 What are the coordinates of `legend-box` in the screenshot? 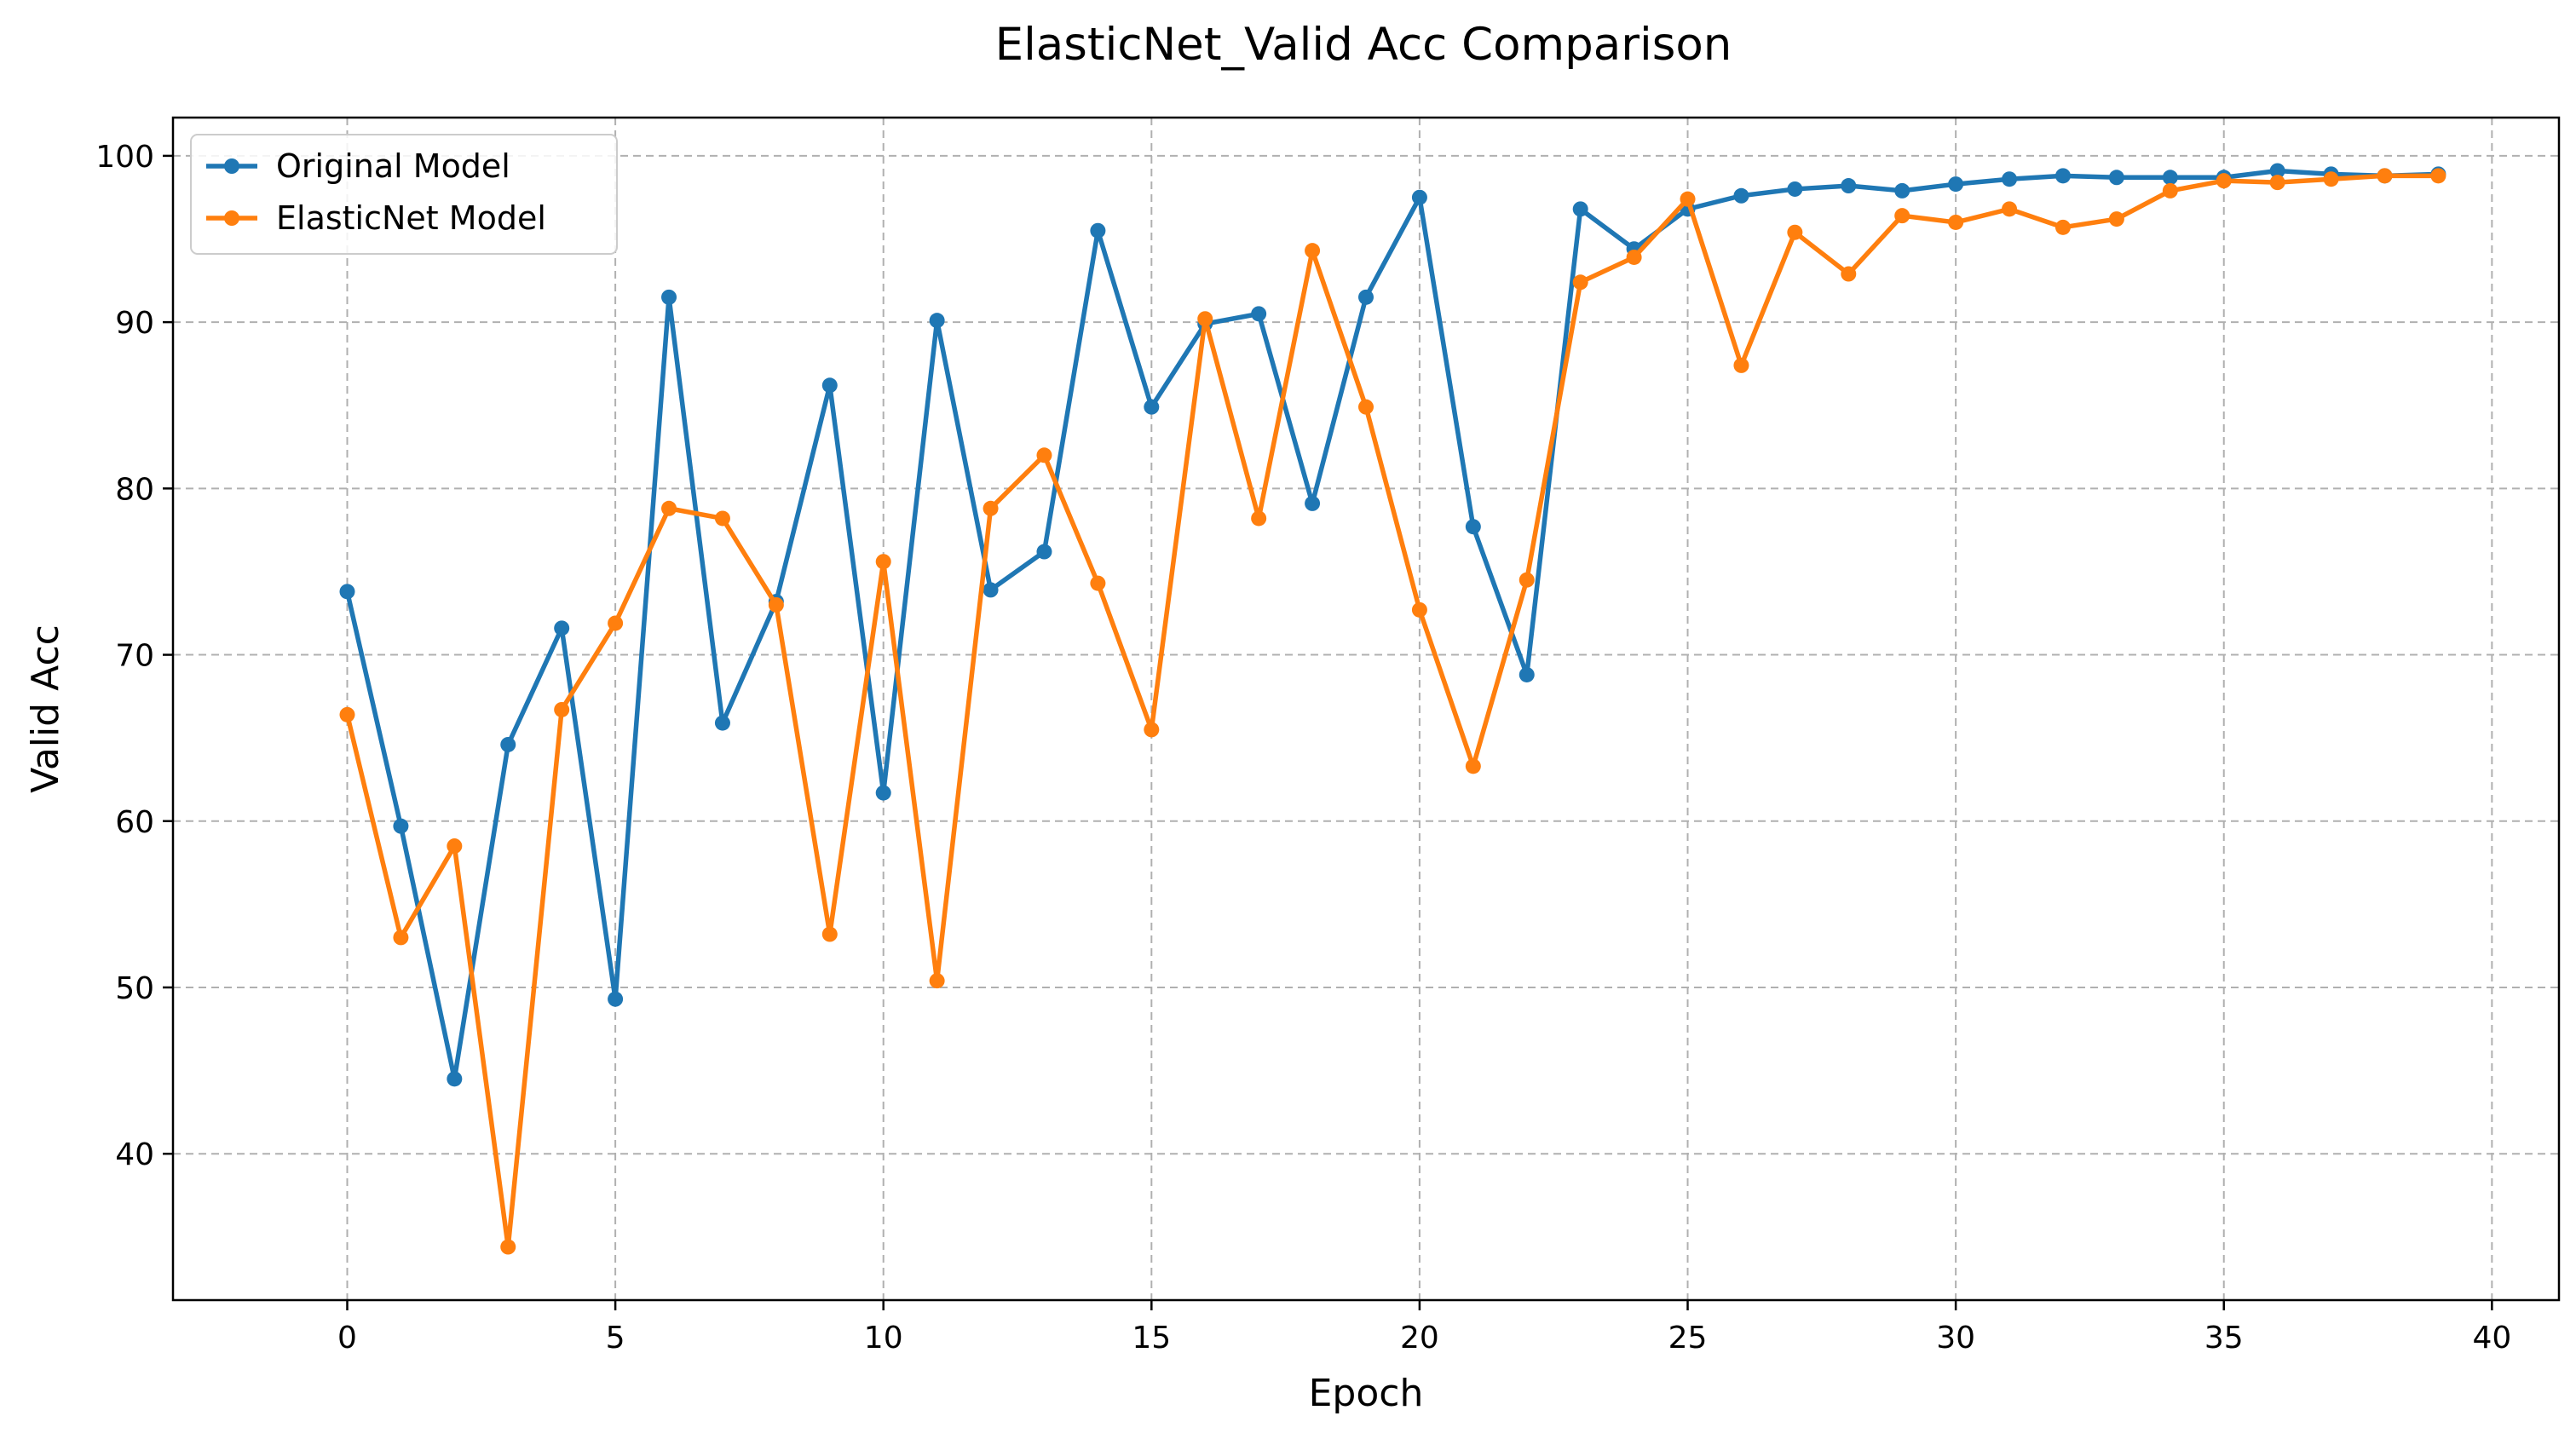 It's located at (404, 194).